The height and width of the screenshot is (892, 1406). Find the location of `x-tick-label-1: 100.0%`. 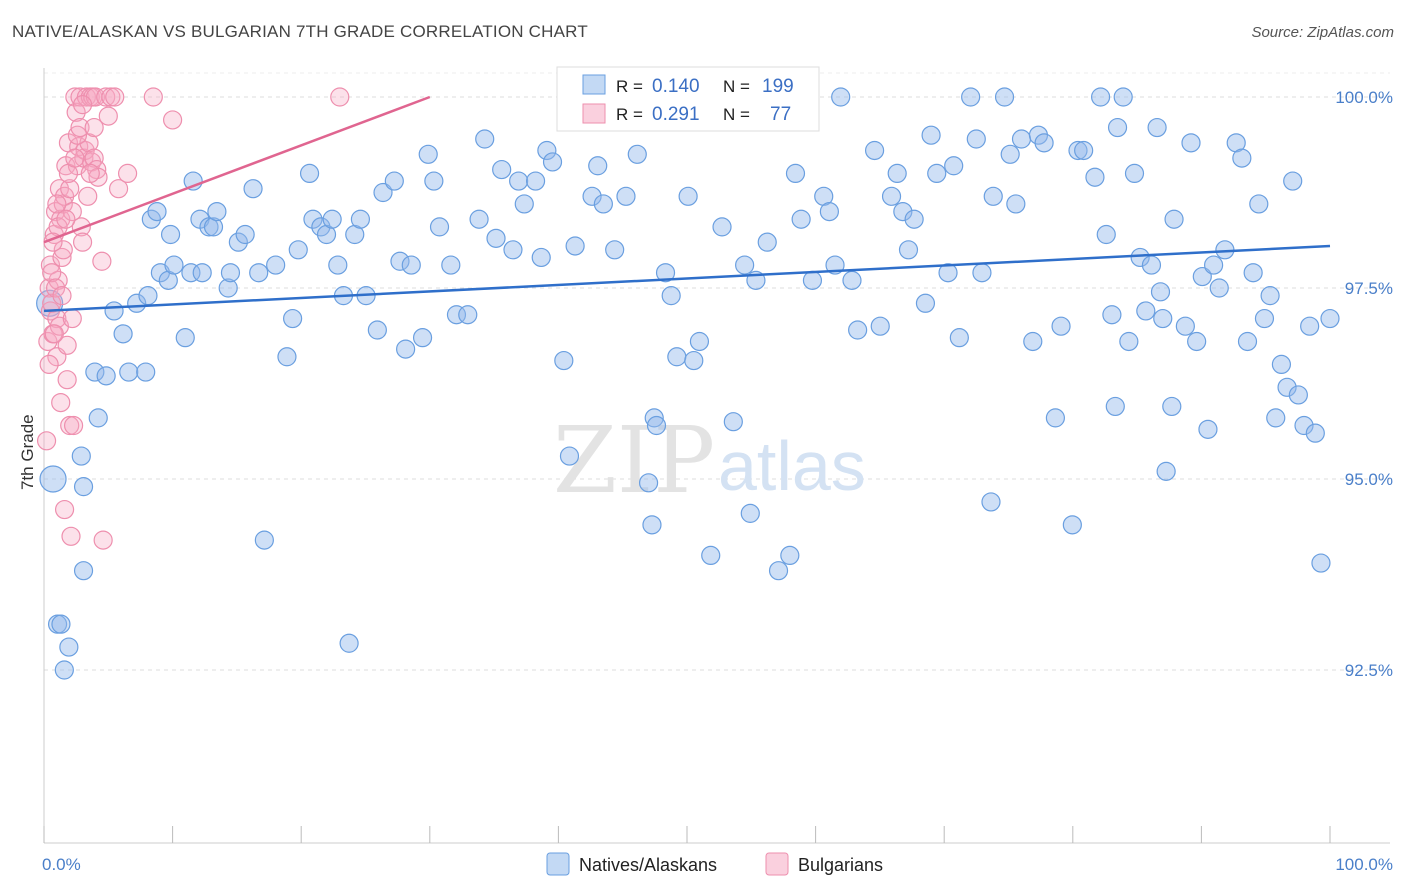

x-tick-label-1: 100.0% is located at coordinates (1364, 864).